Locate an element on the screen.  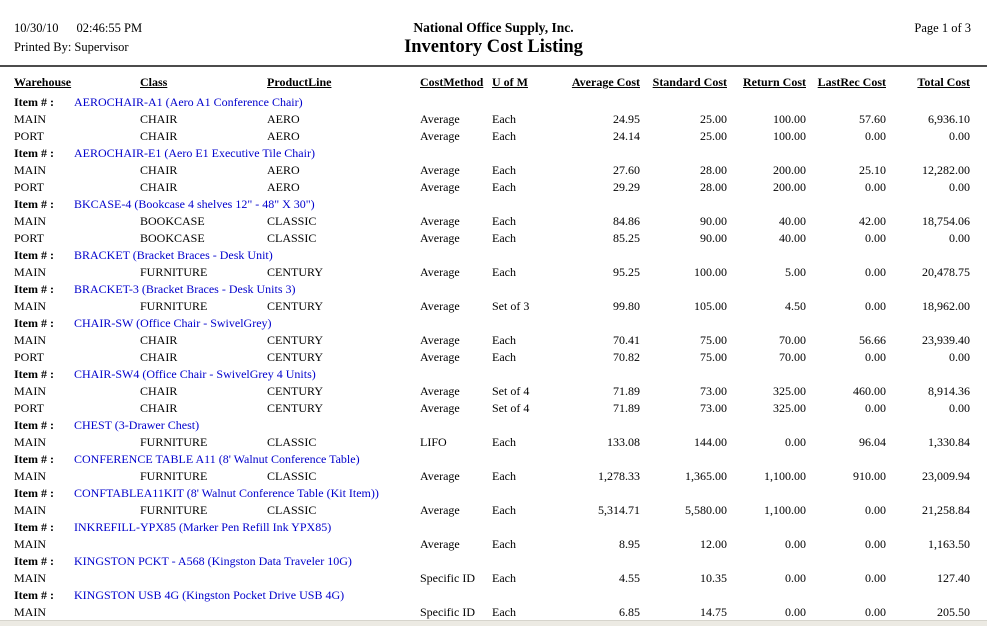
cell: 18,754.06 is located at coordinates (946, 221).